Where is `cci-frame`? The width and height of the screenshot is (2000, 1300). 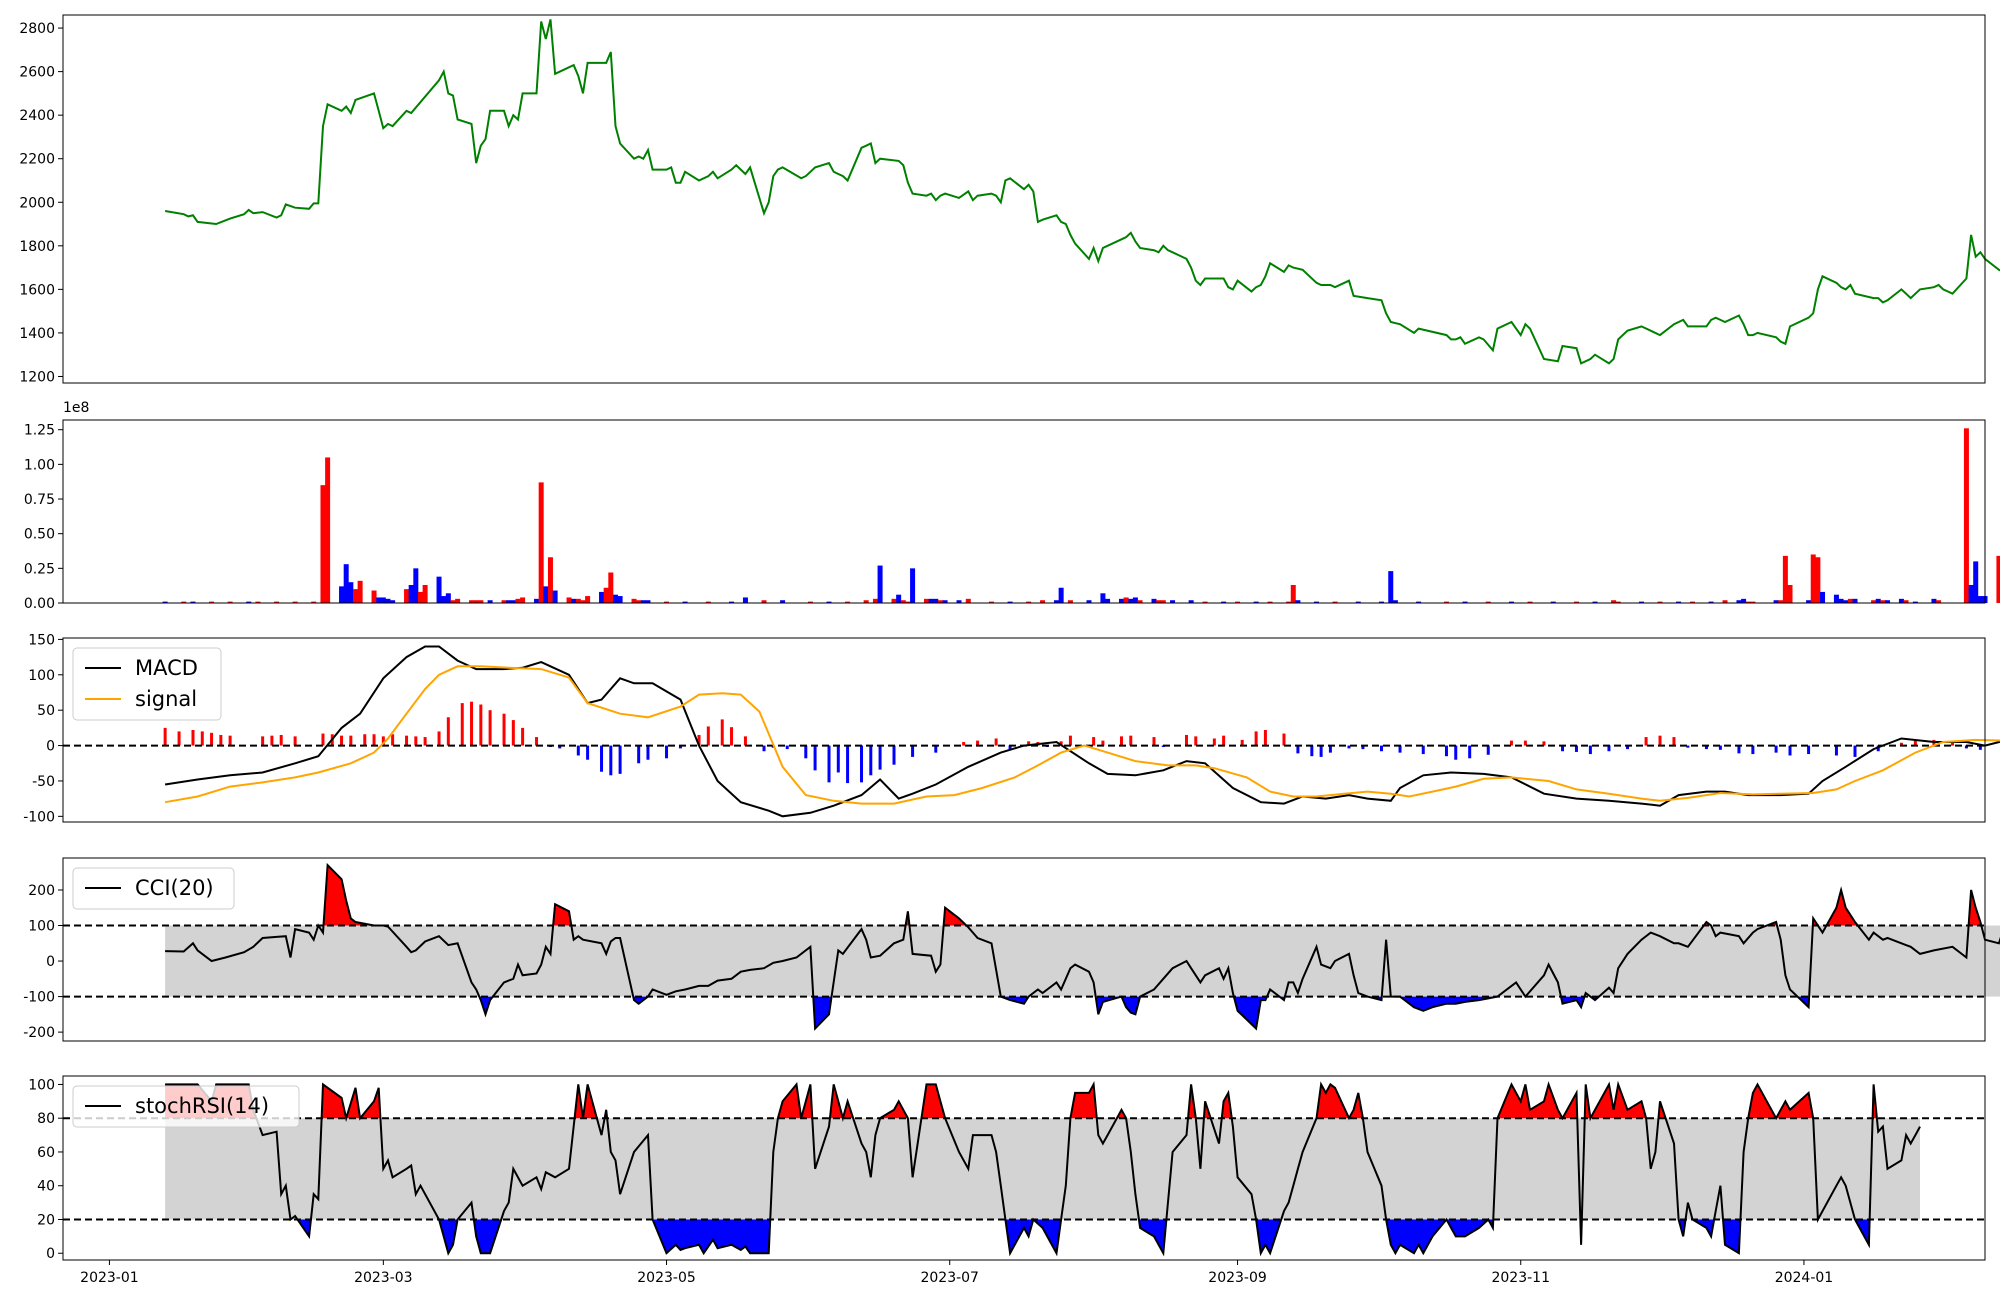 cci-frame is located at coordinates (1024, 949).